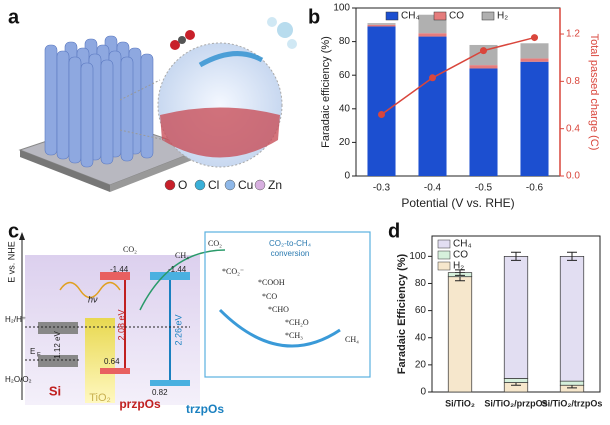  What do you see at coordinates (121, 324) in the screenshot?
I see `diagram-label: 2.08 eV` at bounding box center [121, 324].